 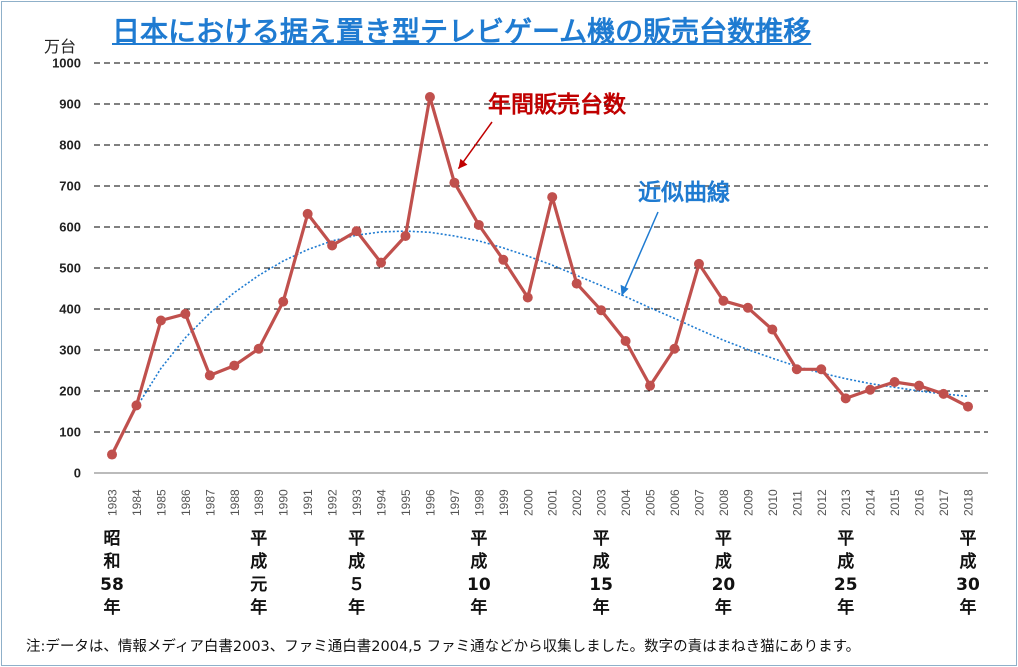 I want to click on x-tick-label: 1991, so click(x=308, y=502).